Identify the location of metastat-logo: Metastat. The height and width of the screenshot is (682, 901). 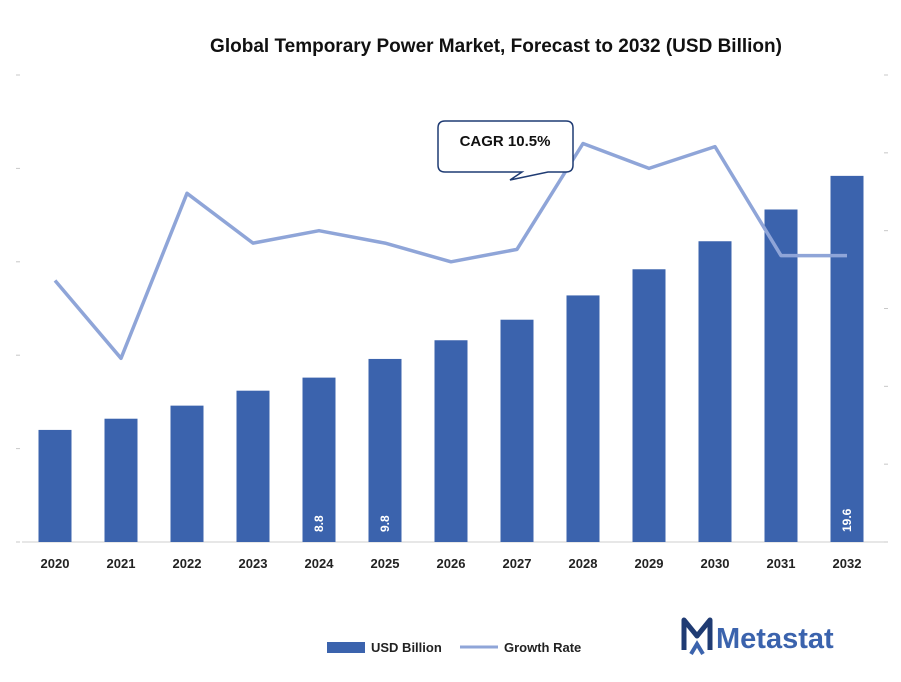
(757, 636).